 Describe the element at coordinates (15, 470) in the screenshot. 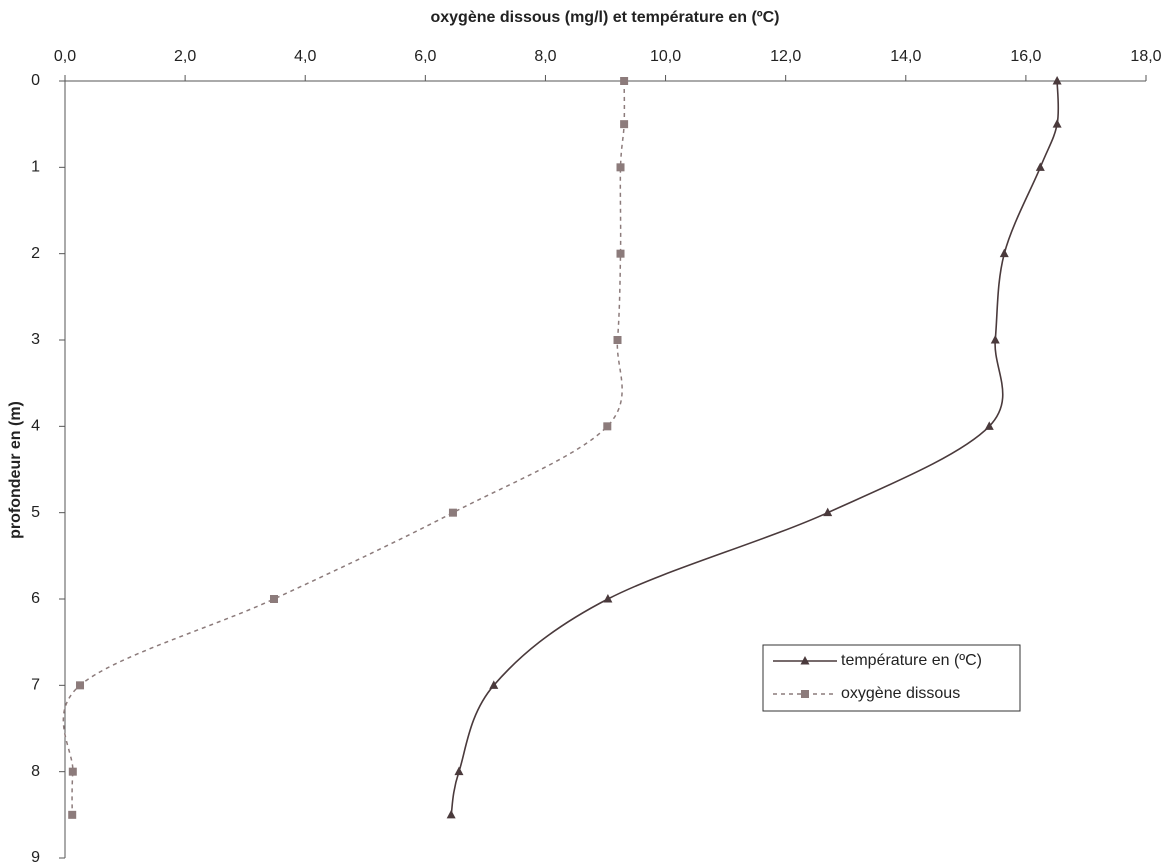

I see `y-axis-label: profondeur en (m)` at that location.